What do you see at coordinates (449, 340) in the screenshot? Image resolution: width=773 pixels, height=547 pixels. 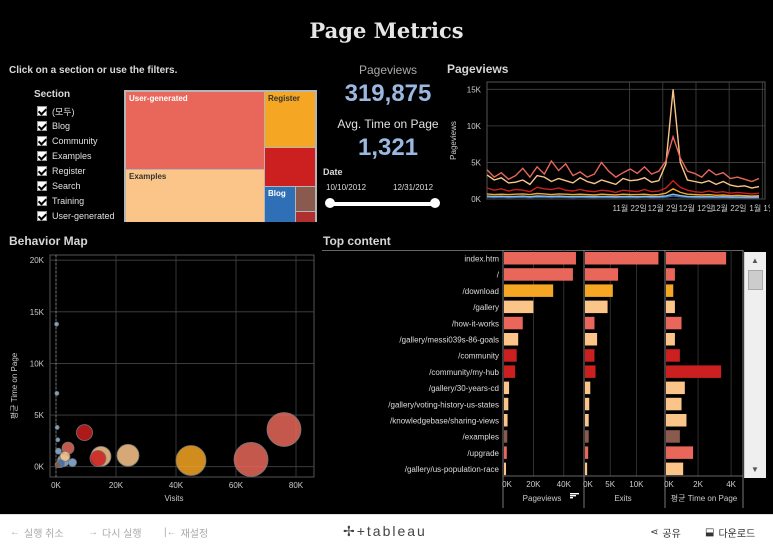 I see `bar-category-label: /gallery/messi039s-86-goals` at bounding box center [449, 340].